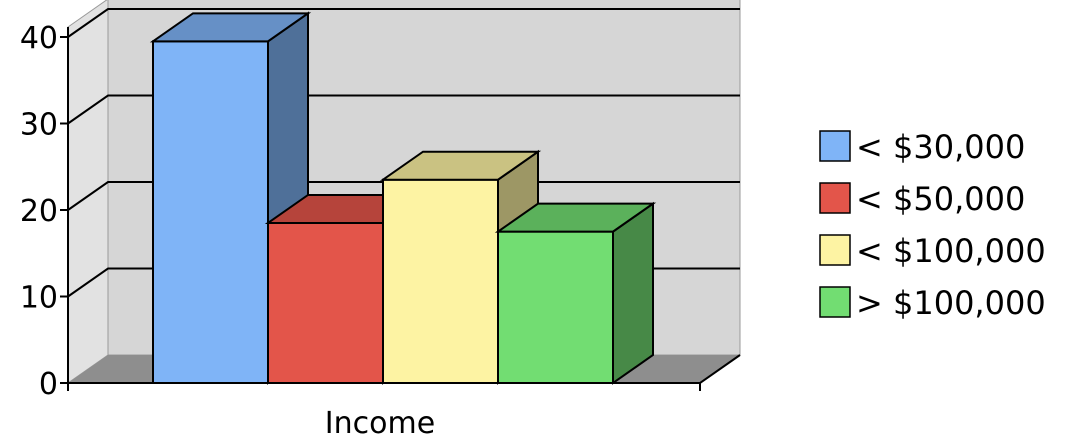 This screenshot has height=439, width=1066. I want to click on bar-side, so click(633, 293).